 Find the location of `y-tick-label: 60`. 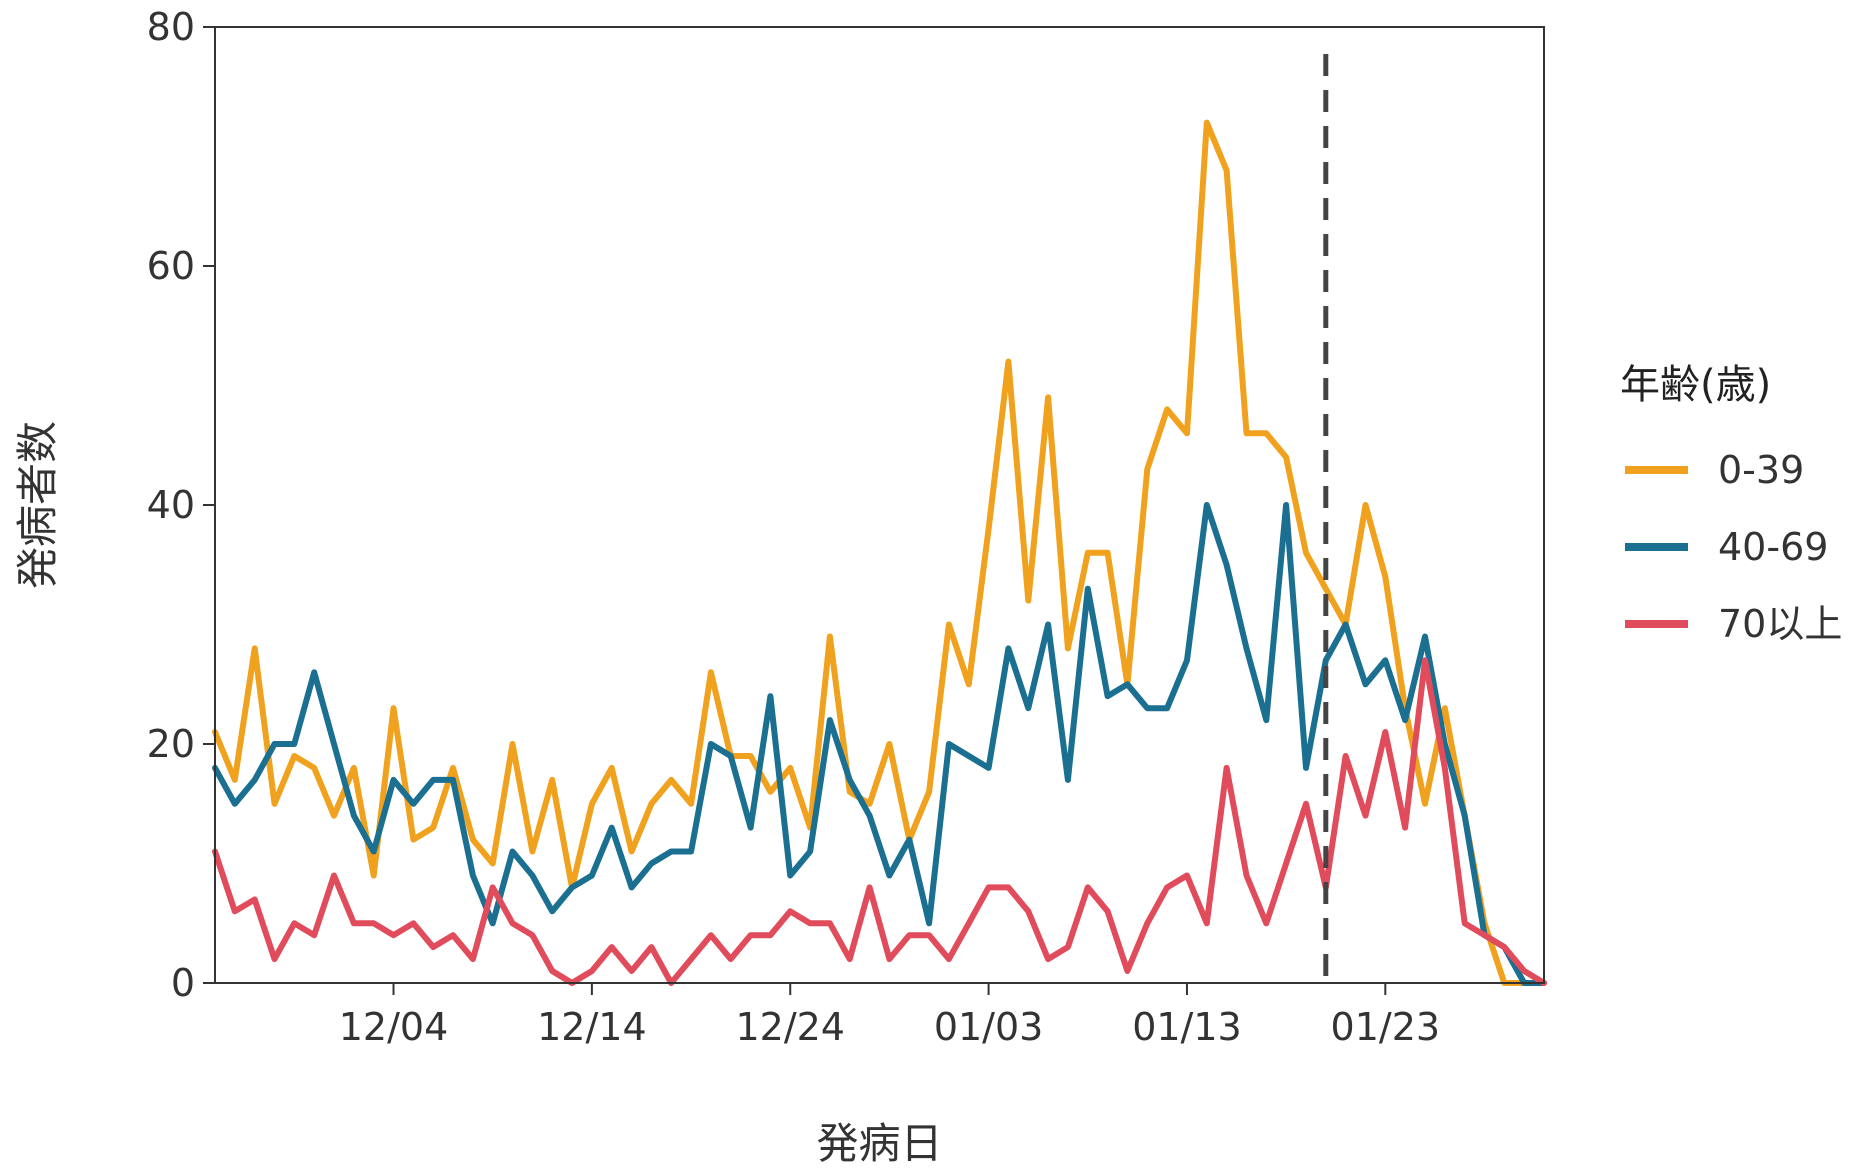

y-tick-label: 60 is located at coordinates (171, 266).